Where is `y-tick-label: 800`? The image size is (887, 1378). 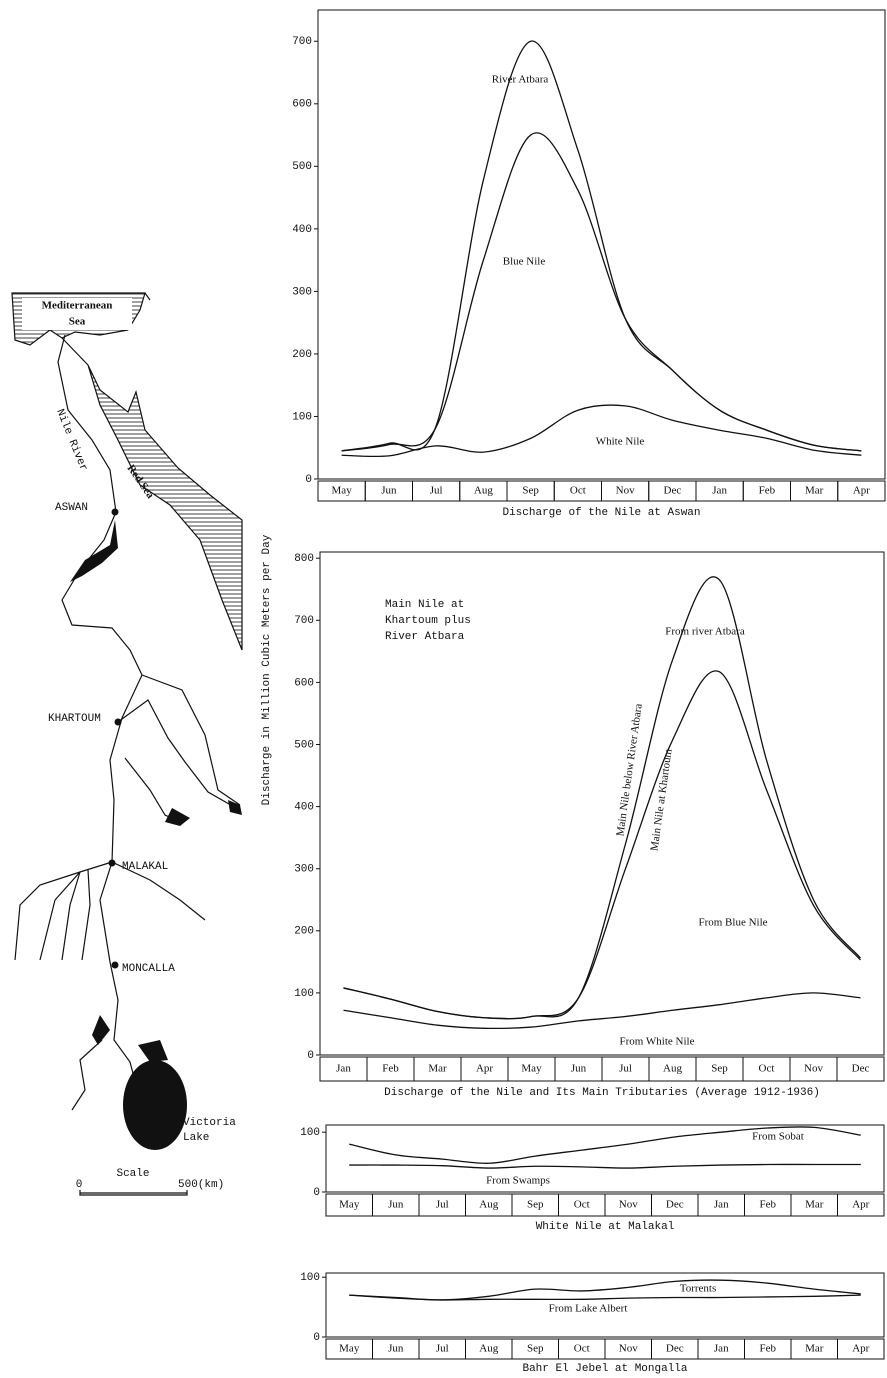
y-tick-label: 800 is located at coordinates (304, 559).